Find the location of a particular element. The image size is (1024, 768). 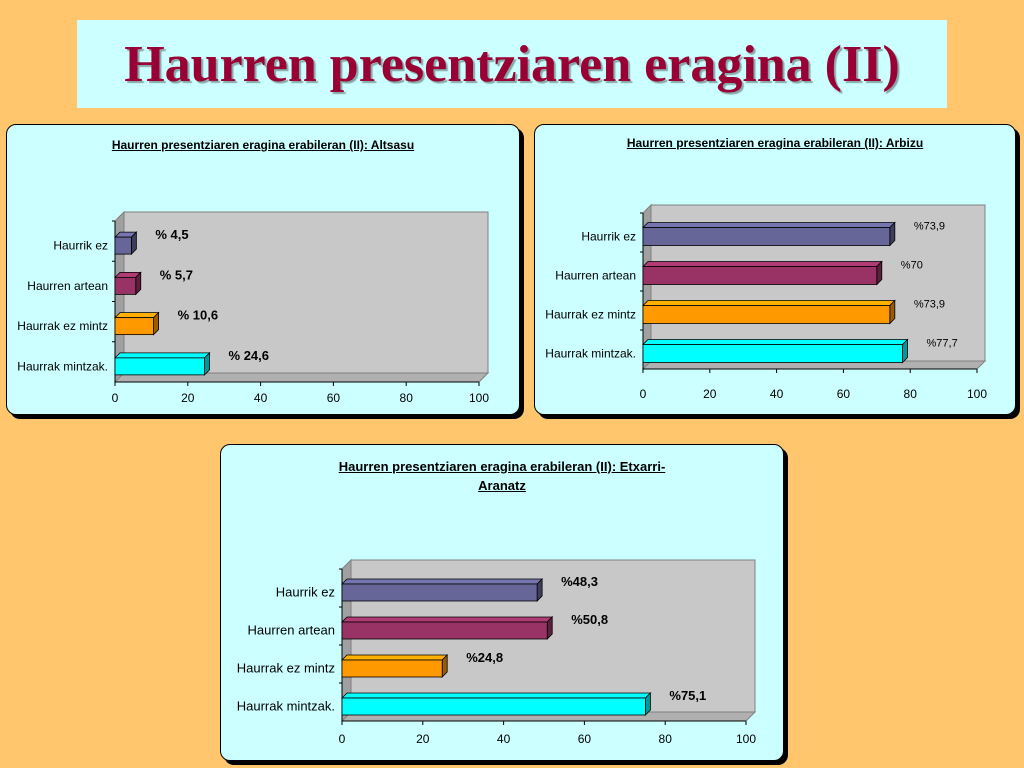

data-label: %50,8 is located at coordinates (589, 619).